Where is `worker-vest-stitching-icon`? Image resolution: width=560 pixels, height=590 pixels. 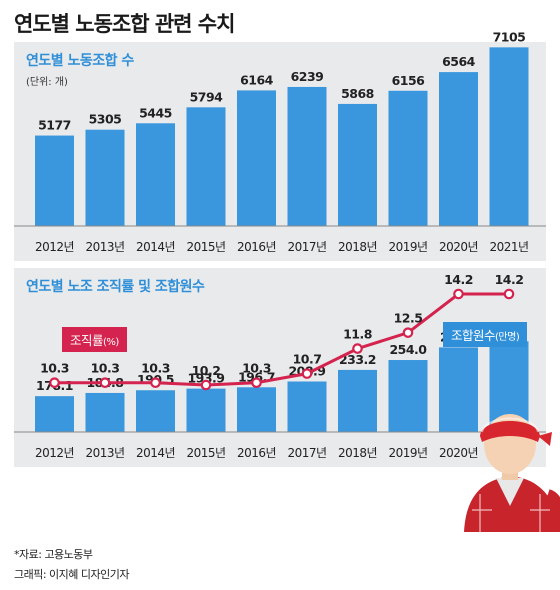
worker-vest-stitching-icon is located at coordinates (511, 513).